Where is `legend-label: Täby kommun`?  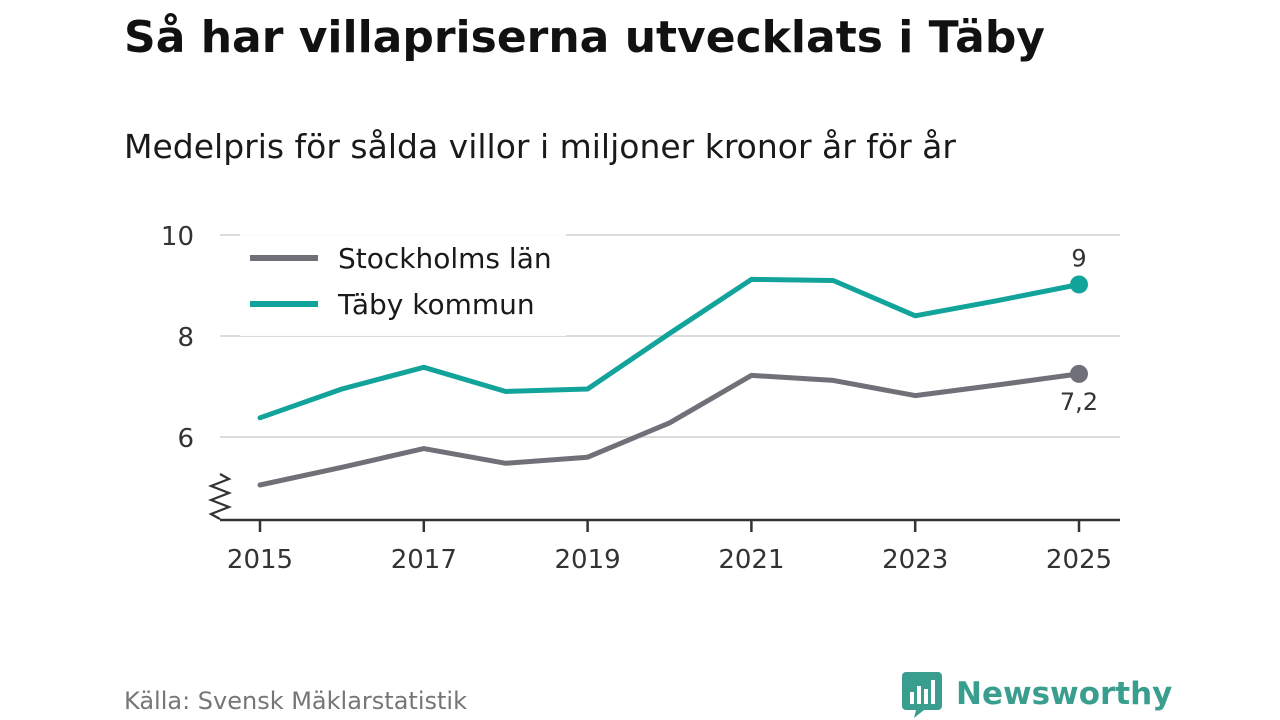 legend-label: Täby kommun is located at coordinates (436, 304).